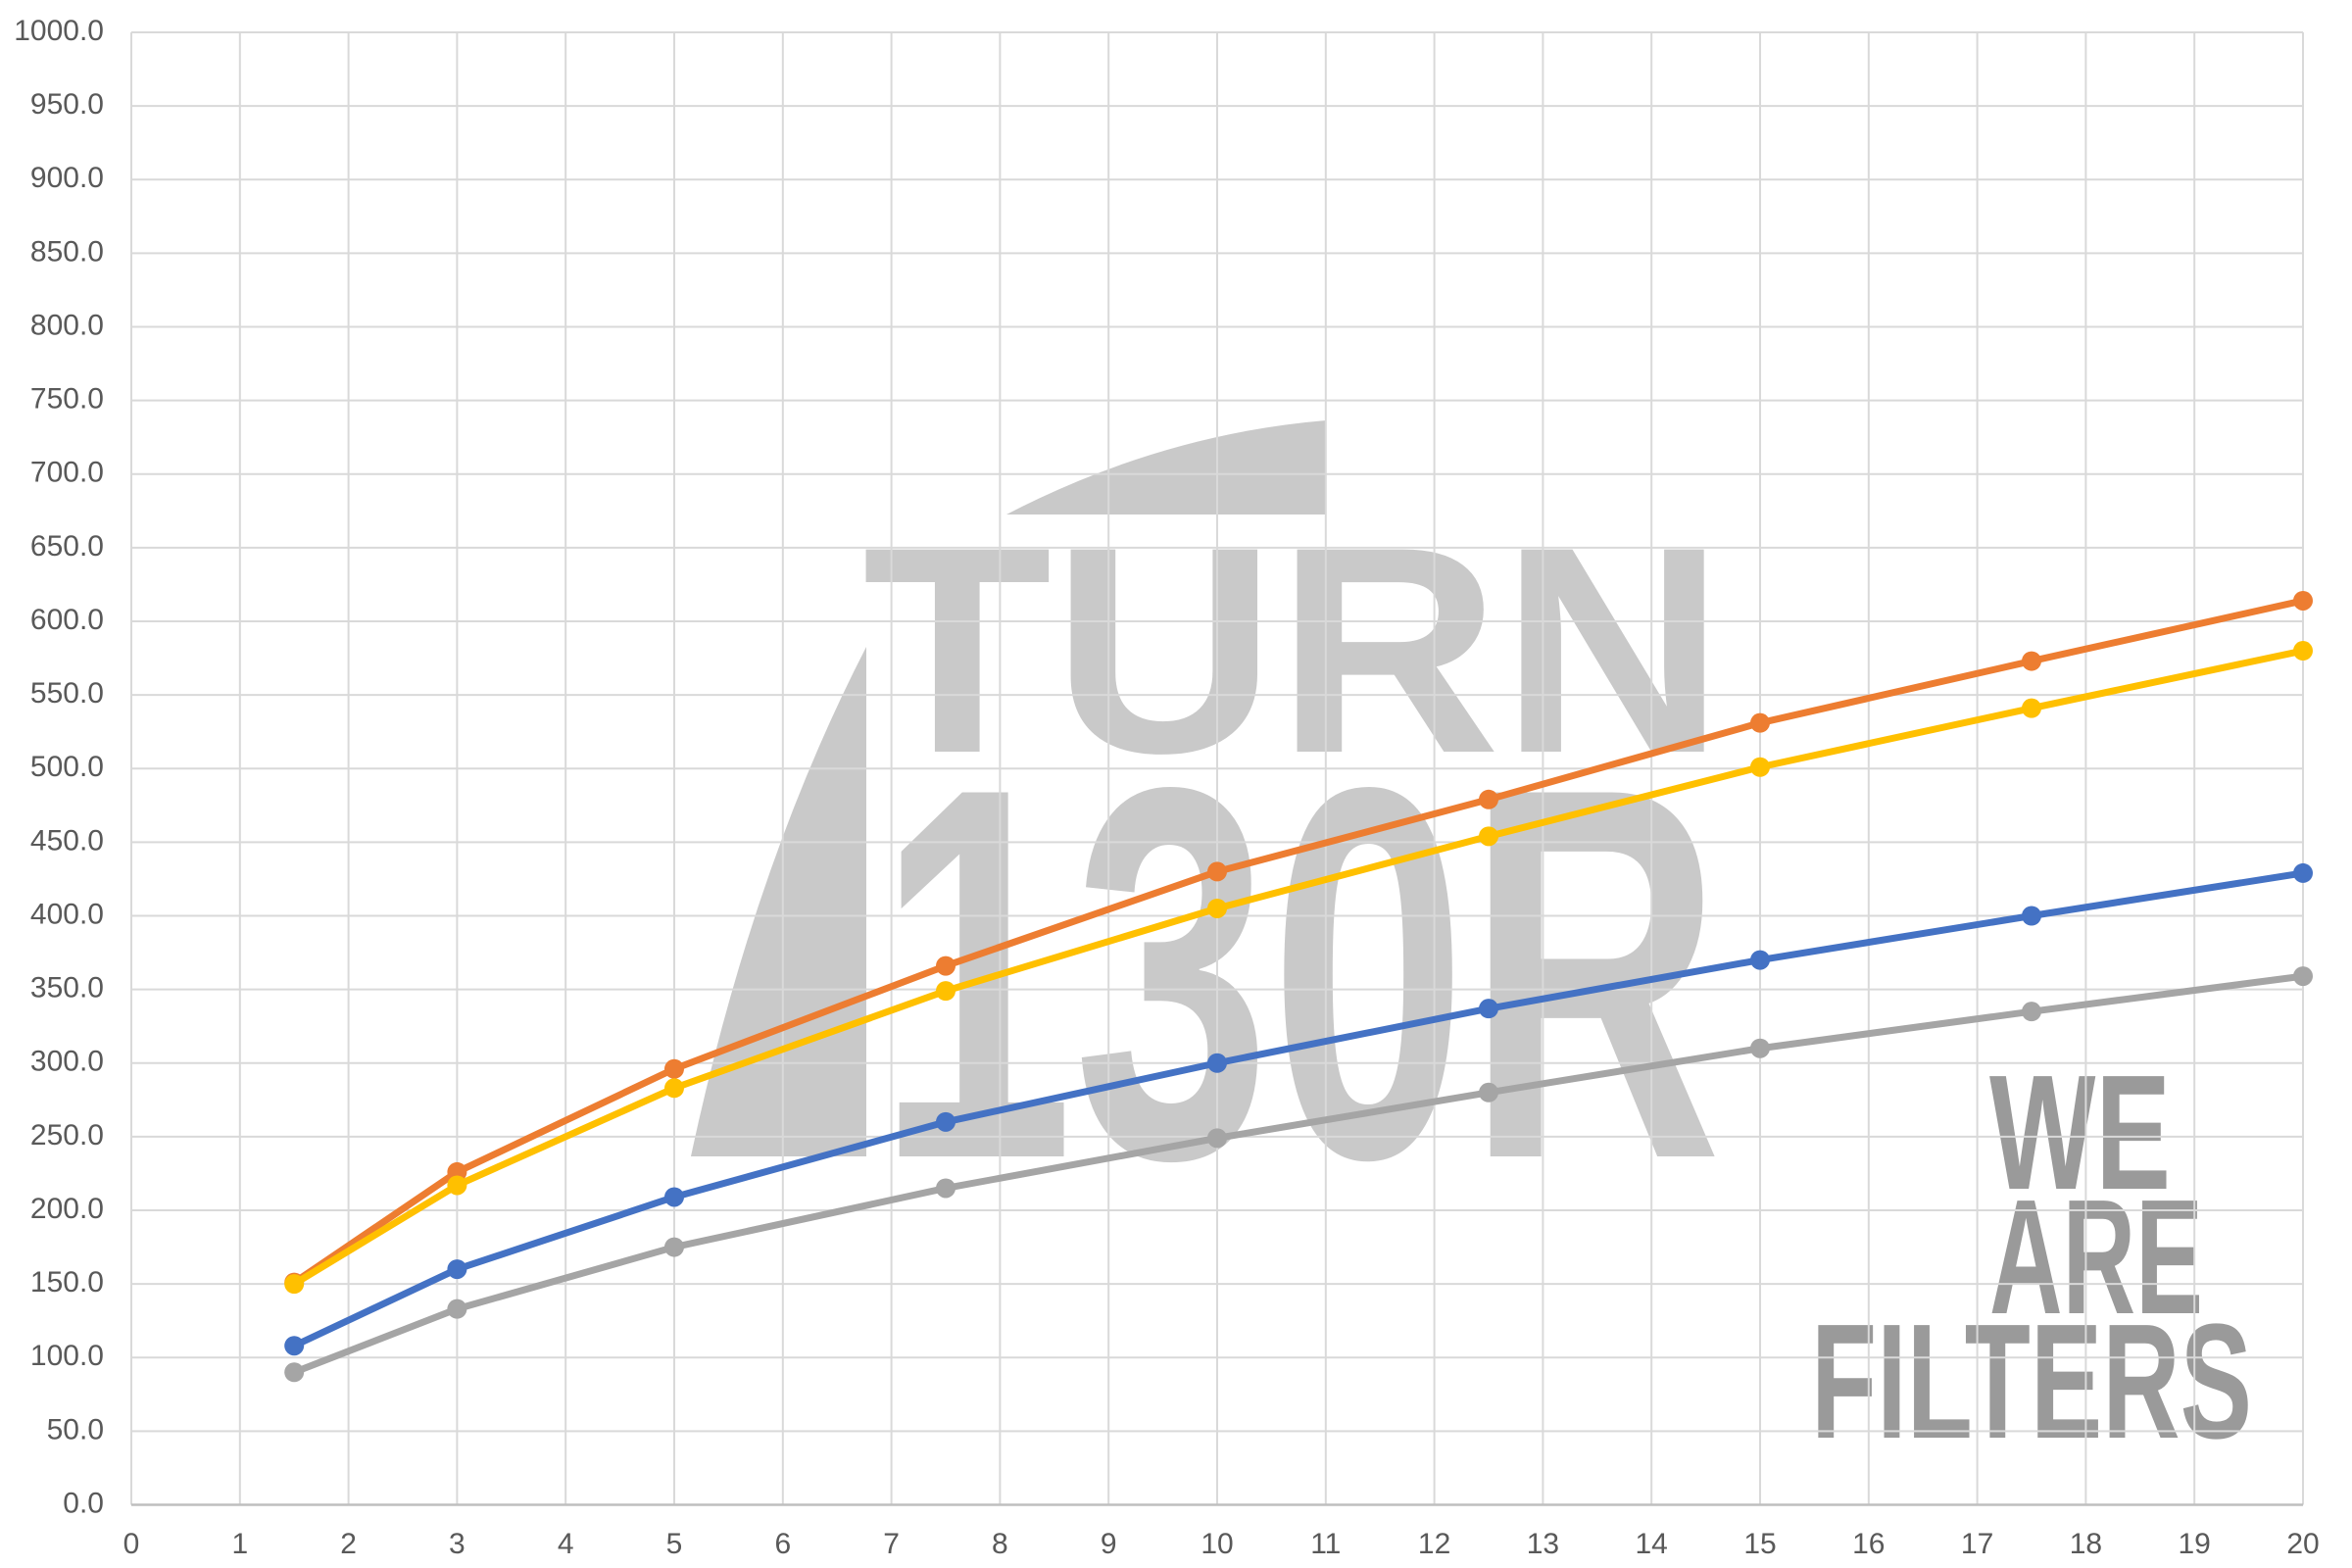 The height and width of the screenshot is (1568, 2352). Describe the element at coordinates (674, 1544) in the screenshot. I see `x-tick-label: 5` at that location.